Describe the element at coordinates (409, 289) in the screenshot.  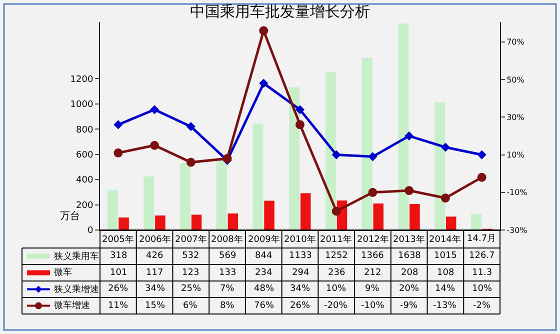
I see `data-label: 20%` at that location.